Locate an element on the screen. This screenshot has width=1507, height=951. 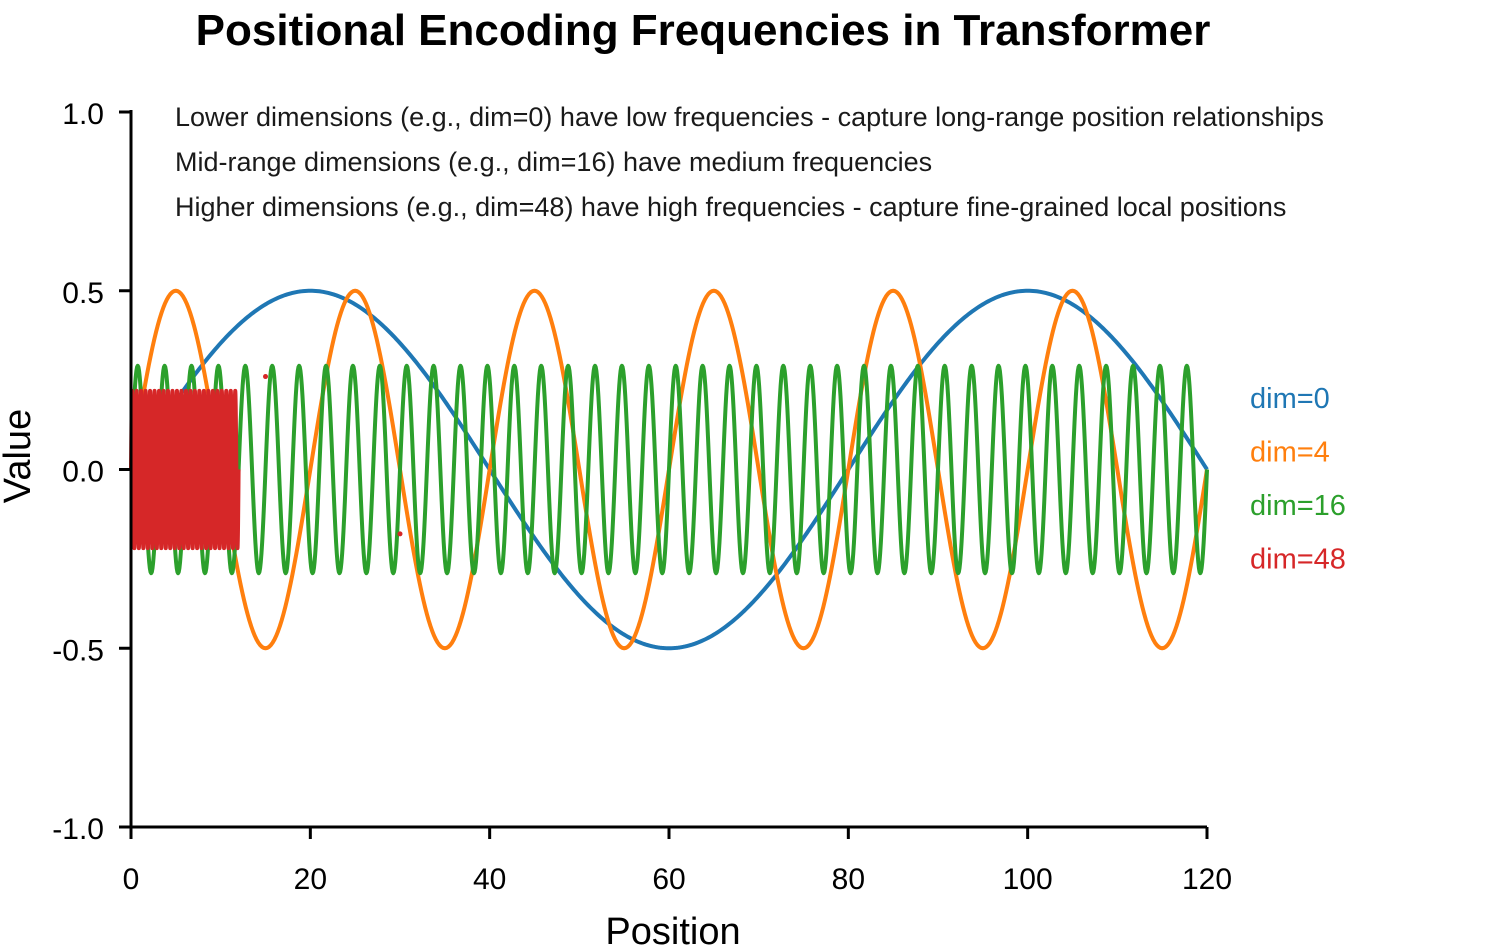
y-tick-label: 0.5 is located at coordinates (83, 293).